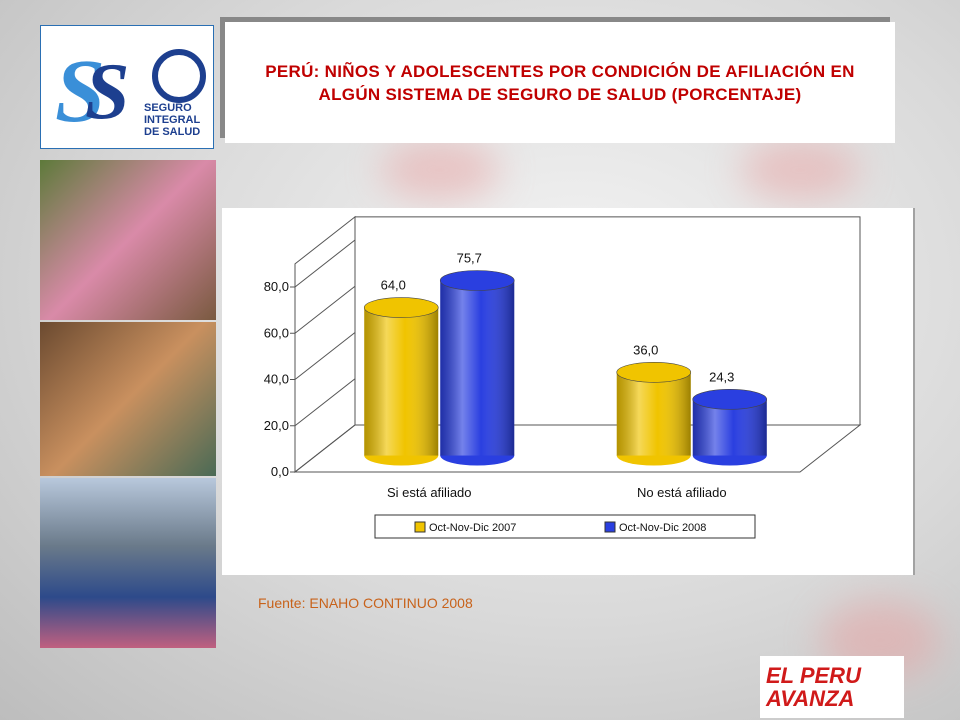 Image resolution: width=960 pixels, height=720 pixels. I want to click on logo: EL PERU AVANZA, so click(832, 687).